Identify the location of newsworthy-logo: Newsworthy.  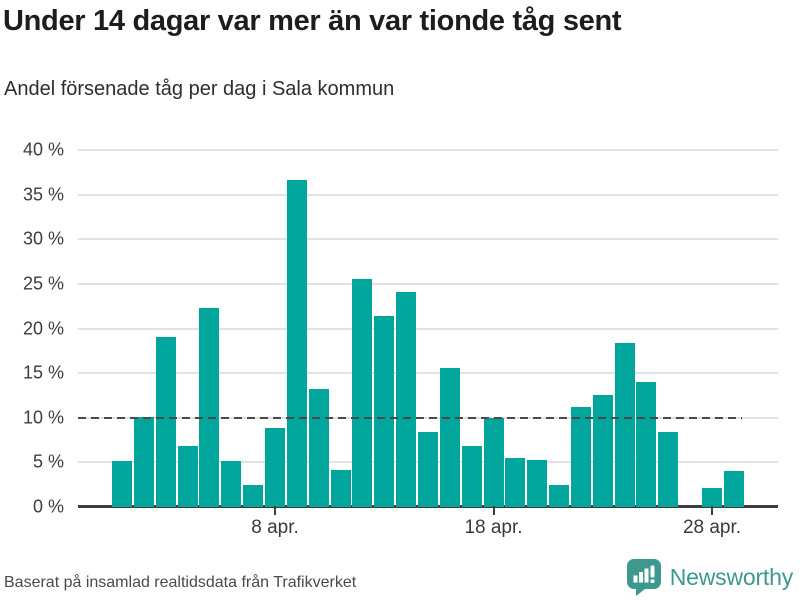
(709, 577).